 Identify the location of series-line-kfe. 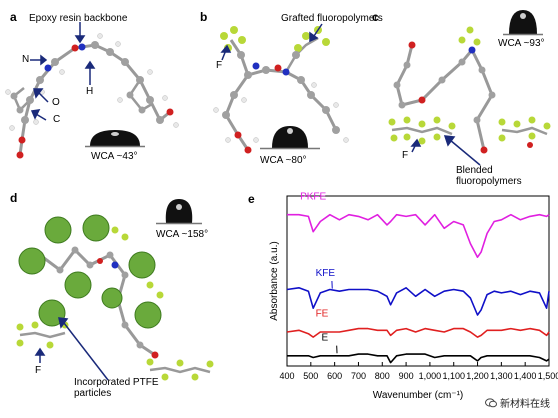
(418, 301).